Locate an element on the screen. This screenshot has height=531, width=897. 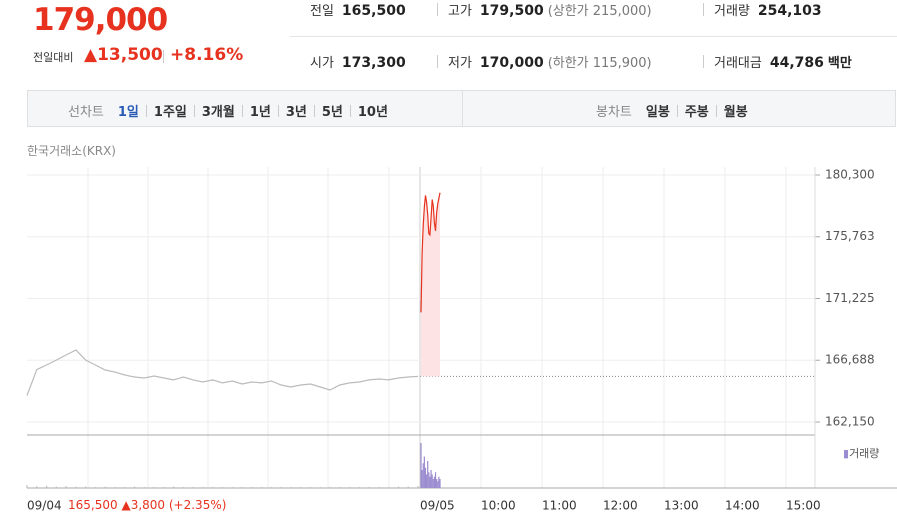
tab-group: 선차트 1일 1주일 3개월 1년 3년 5년 10년 is located at coordinates (228, 110).